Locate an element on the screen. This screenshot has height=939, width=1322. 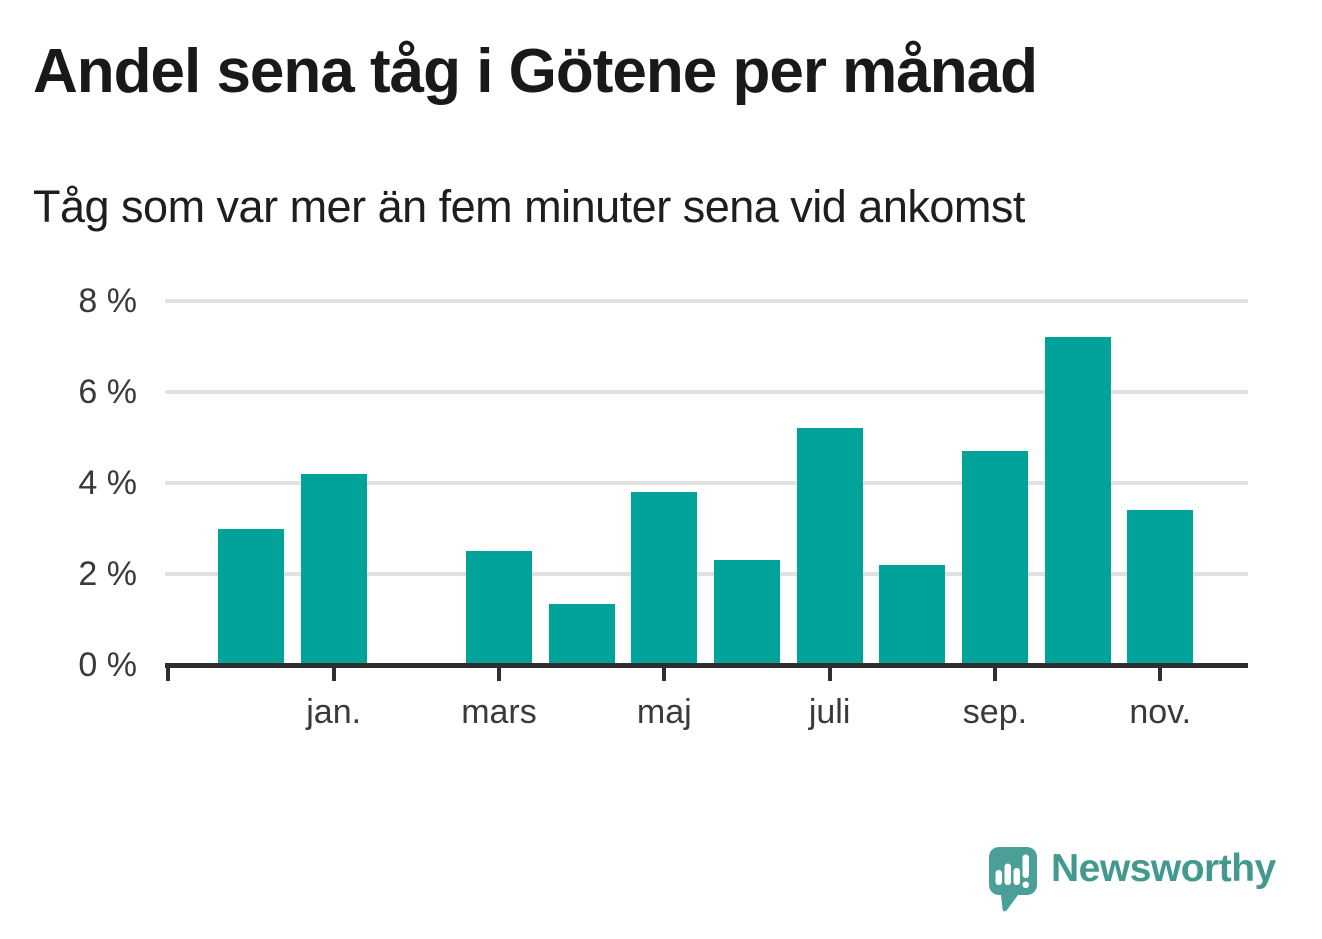
newsworthy-logo: Newsworthy is located at coordinates (1132, 879).